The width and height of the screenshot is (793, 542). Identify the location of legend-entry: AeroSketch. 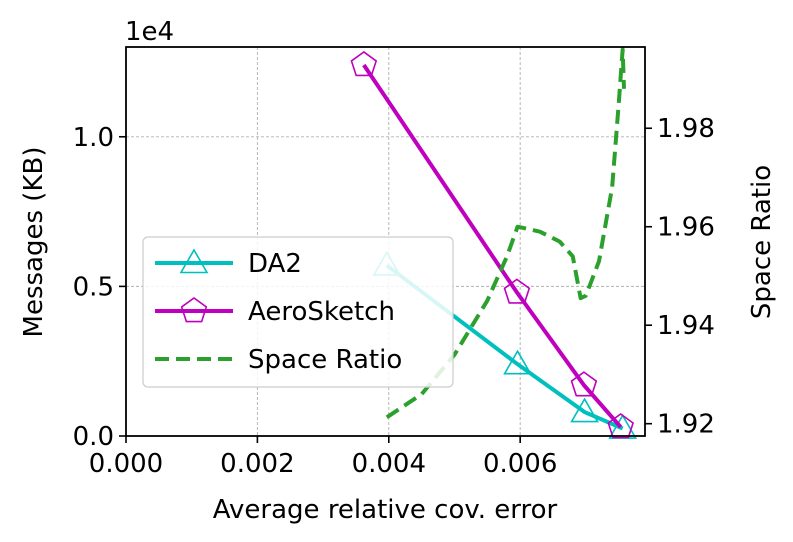
(275, 312).